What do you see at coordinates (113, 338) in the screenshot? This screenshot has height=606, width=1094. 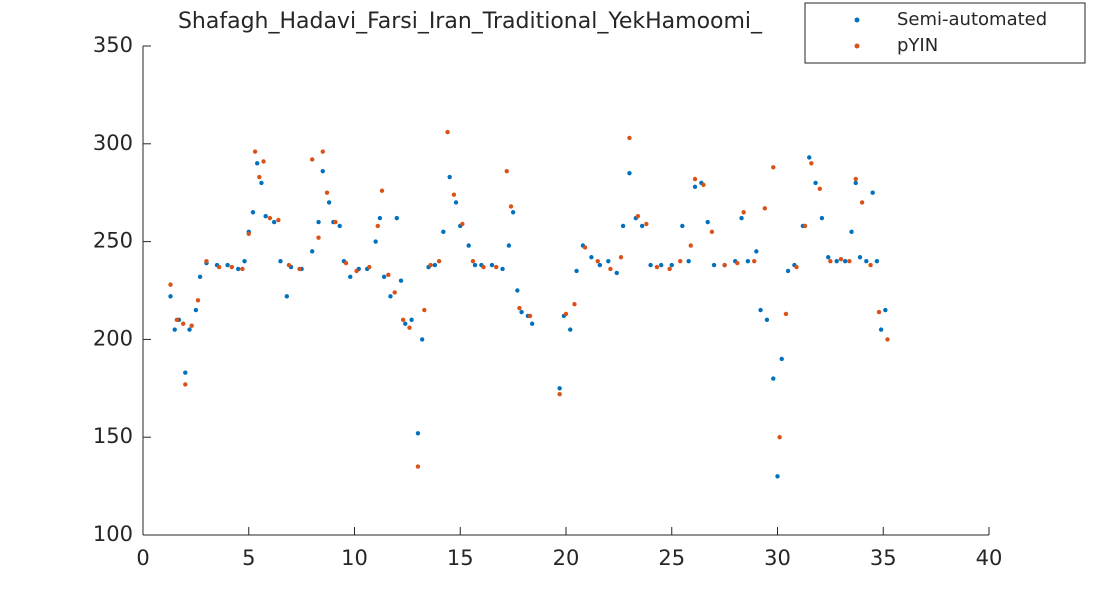 I see `y-tick-label: 200` at bounding box center [113, 338].